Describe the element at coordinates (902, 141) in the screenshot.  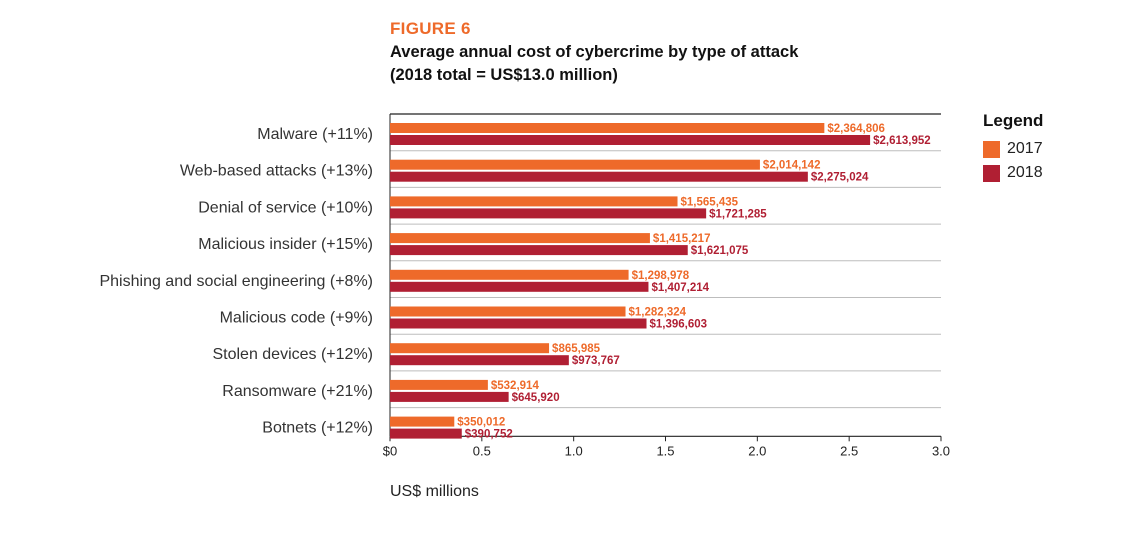
I see `data-label-2018: $2,613,952` at that location.